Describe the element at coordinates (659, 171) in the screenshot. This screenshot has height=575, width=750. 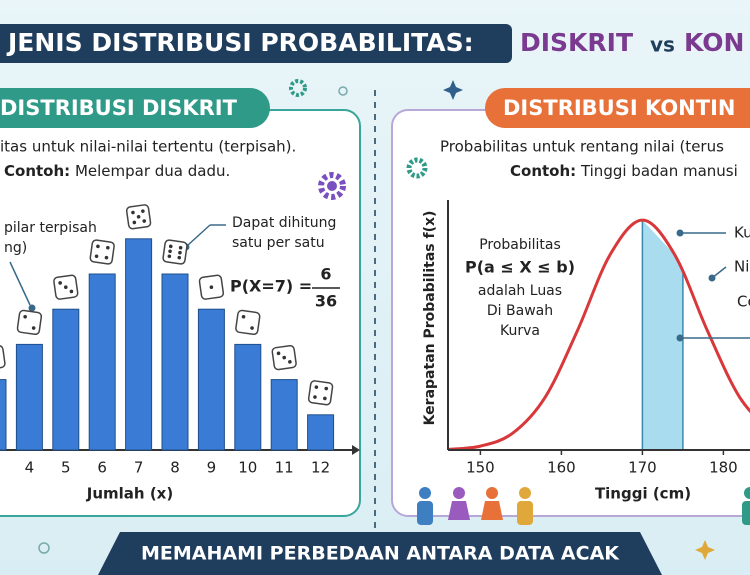
I see `example-text: Tinggi badan manusi` at that location.